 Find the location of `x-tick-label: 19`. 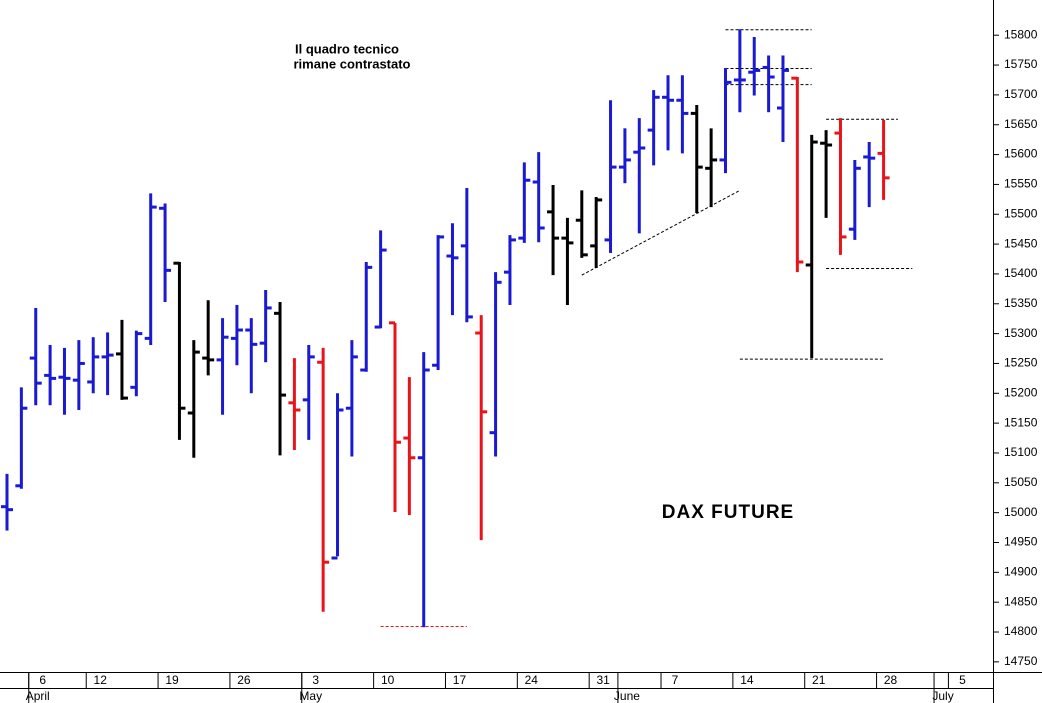

x-tick-label: 19 is located at coordinates (172, 680).